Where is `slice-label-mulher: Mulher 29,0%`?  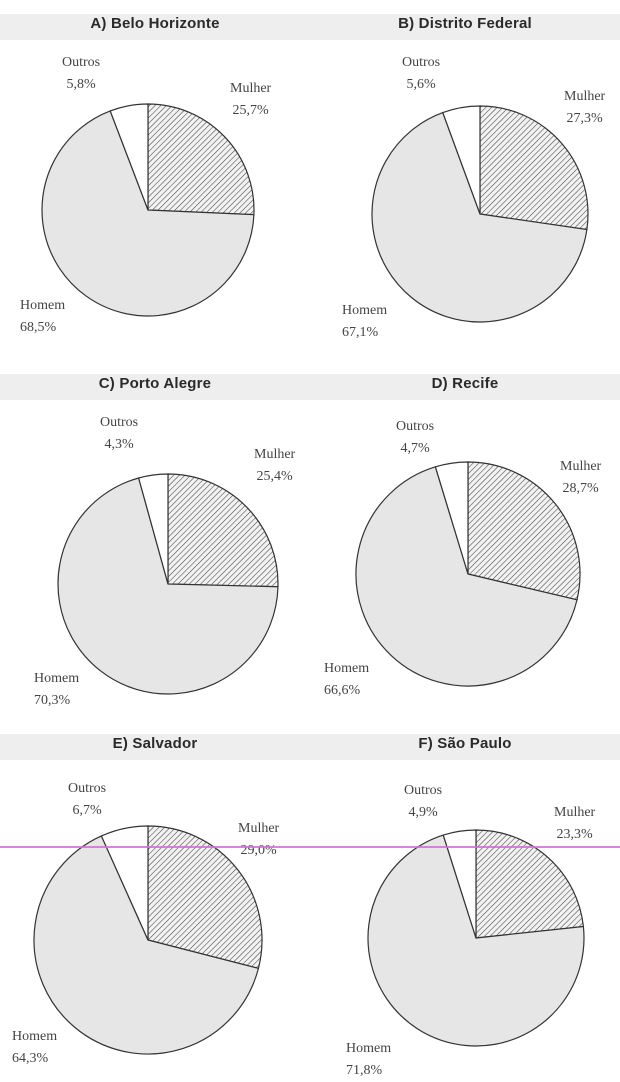
slice-label-mulher: Mulher 29,0% is located at coordinates (258, 840).